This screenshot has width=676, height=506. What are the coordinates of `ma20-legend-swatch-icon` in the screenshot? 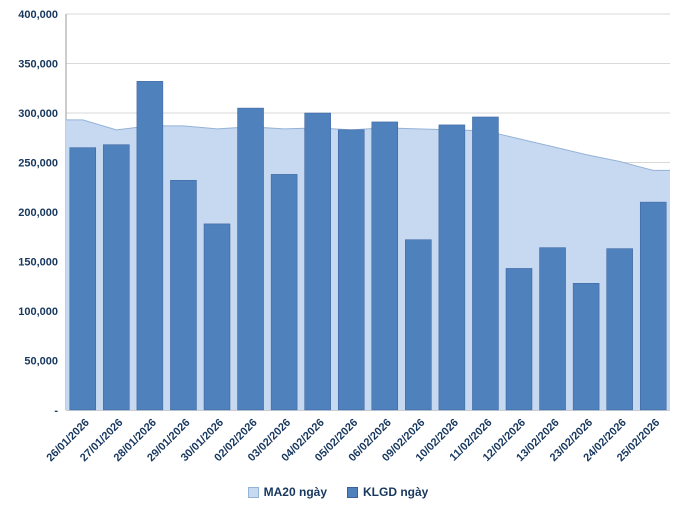 It's located at (253, 492).